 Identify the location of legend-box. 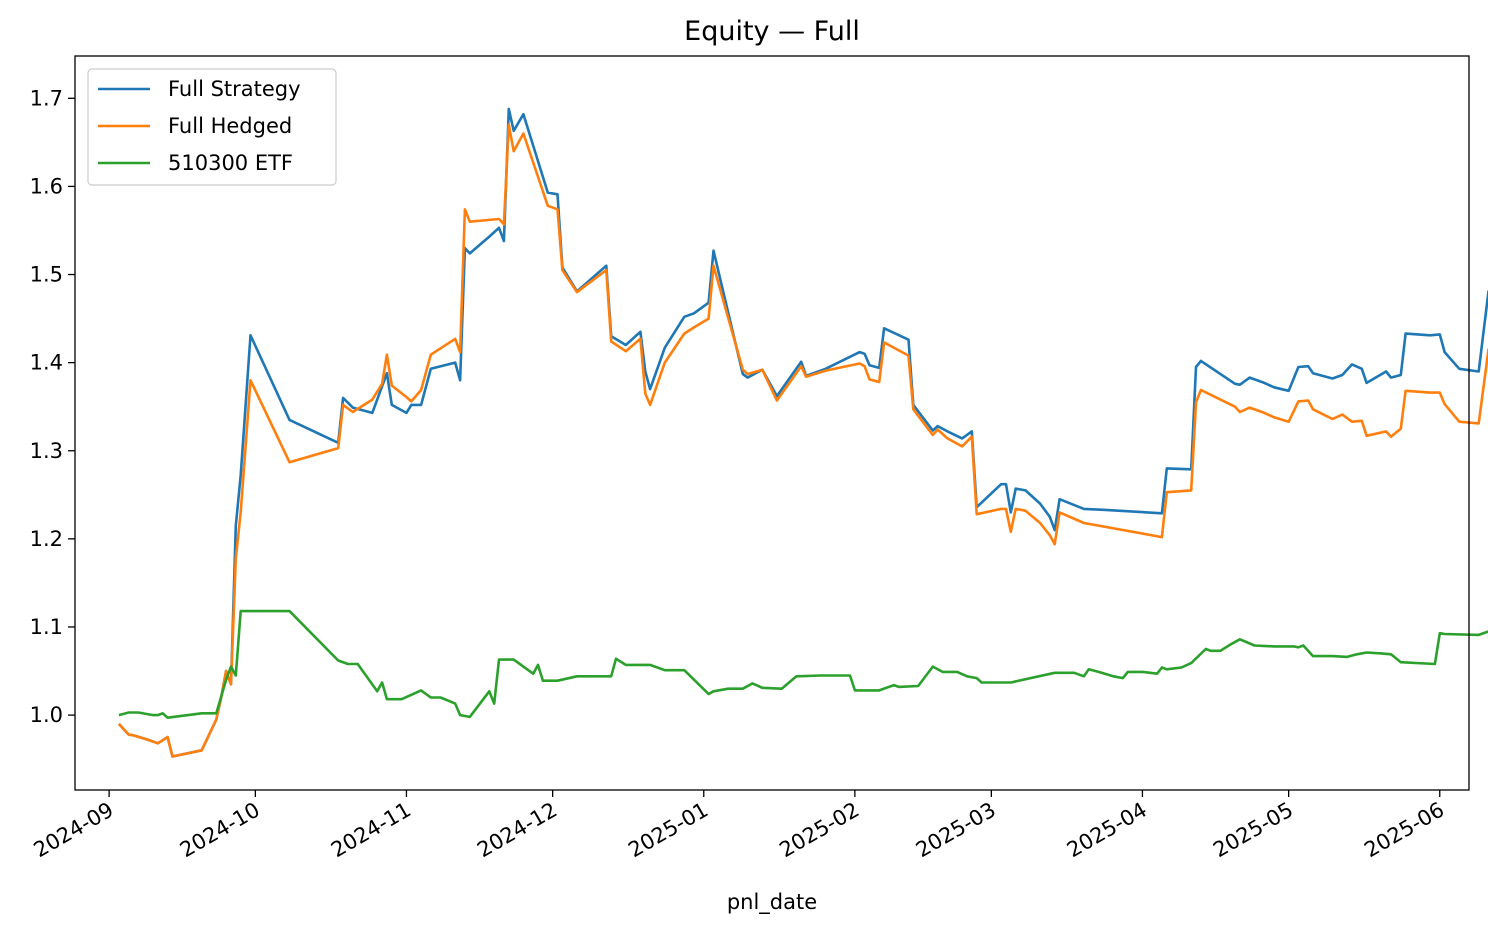
(212, 127).